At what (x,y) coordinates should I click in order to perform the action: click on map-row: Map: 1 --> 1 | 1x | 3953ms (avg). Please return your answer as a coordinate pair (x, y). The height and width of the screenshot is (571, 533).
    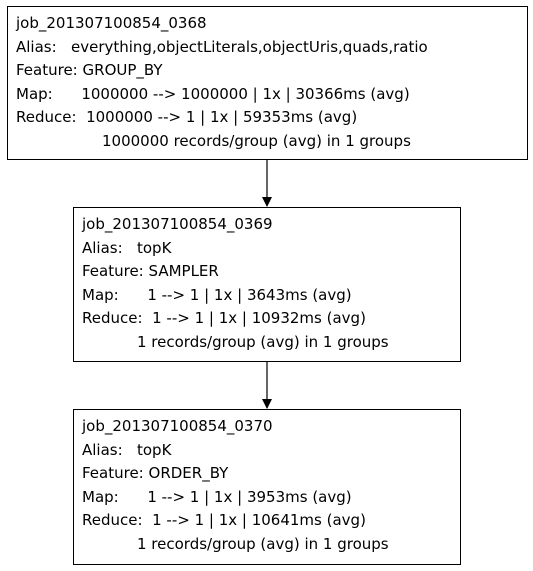
    Looking at the image, I should click on (271, 498).